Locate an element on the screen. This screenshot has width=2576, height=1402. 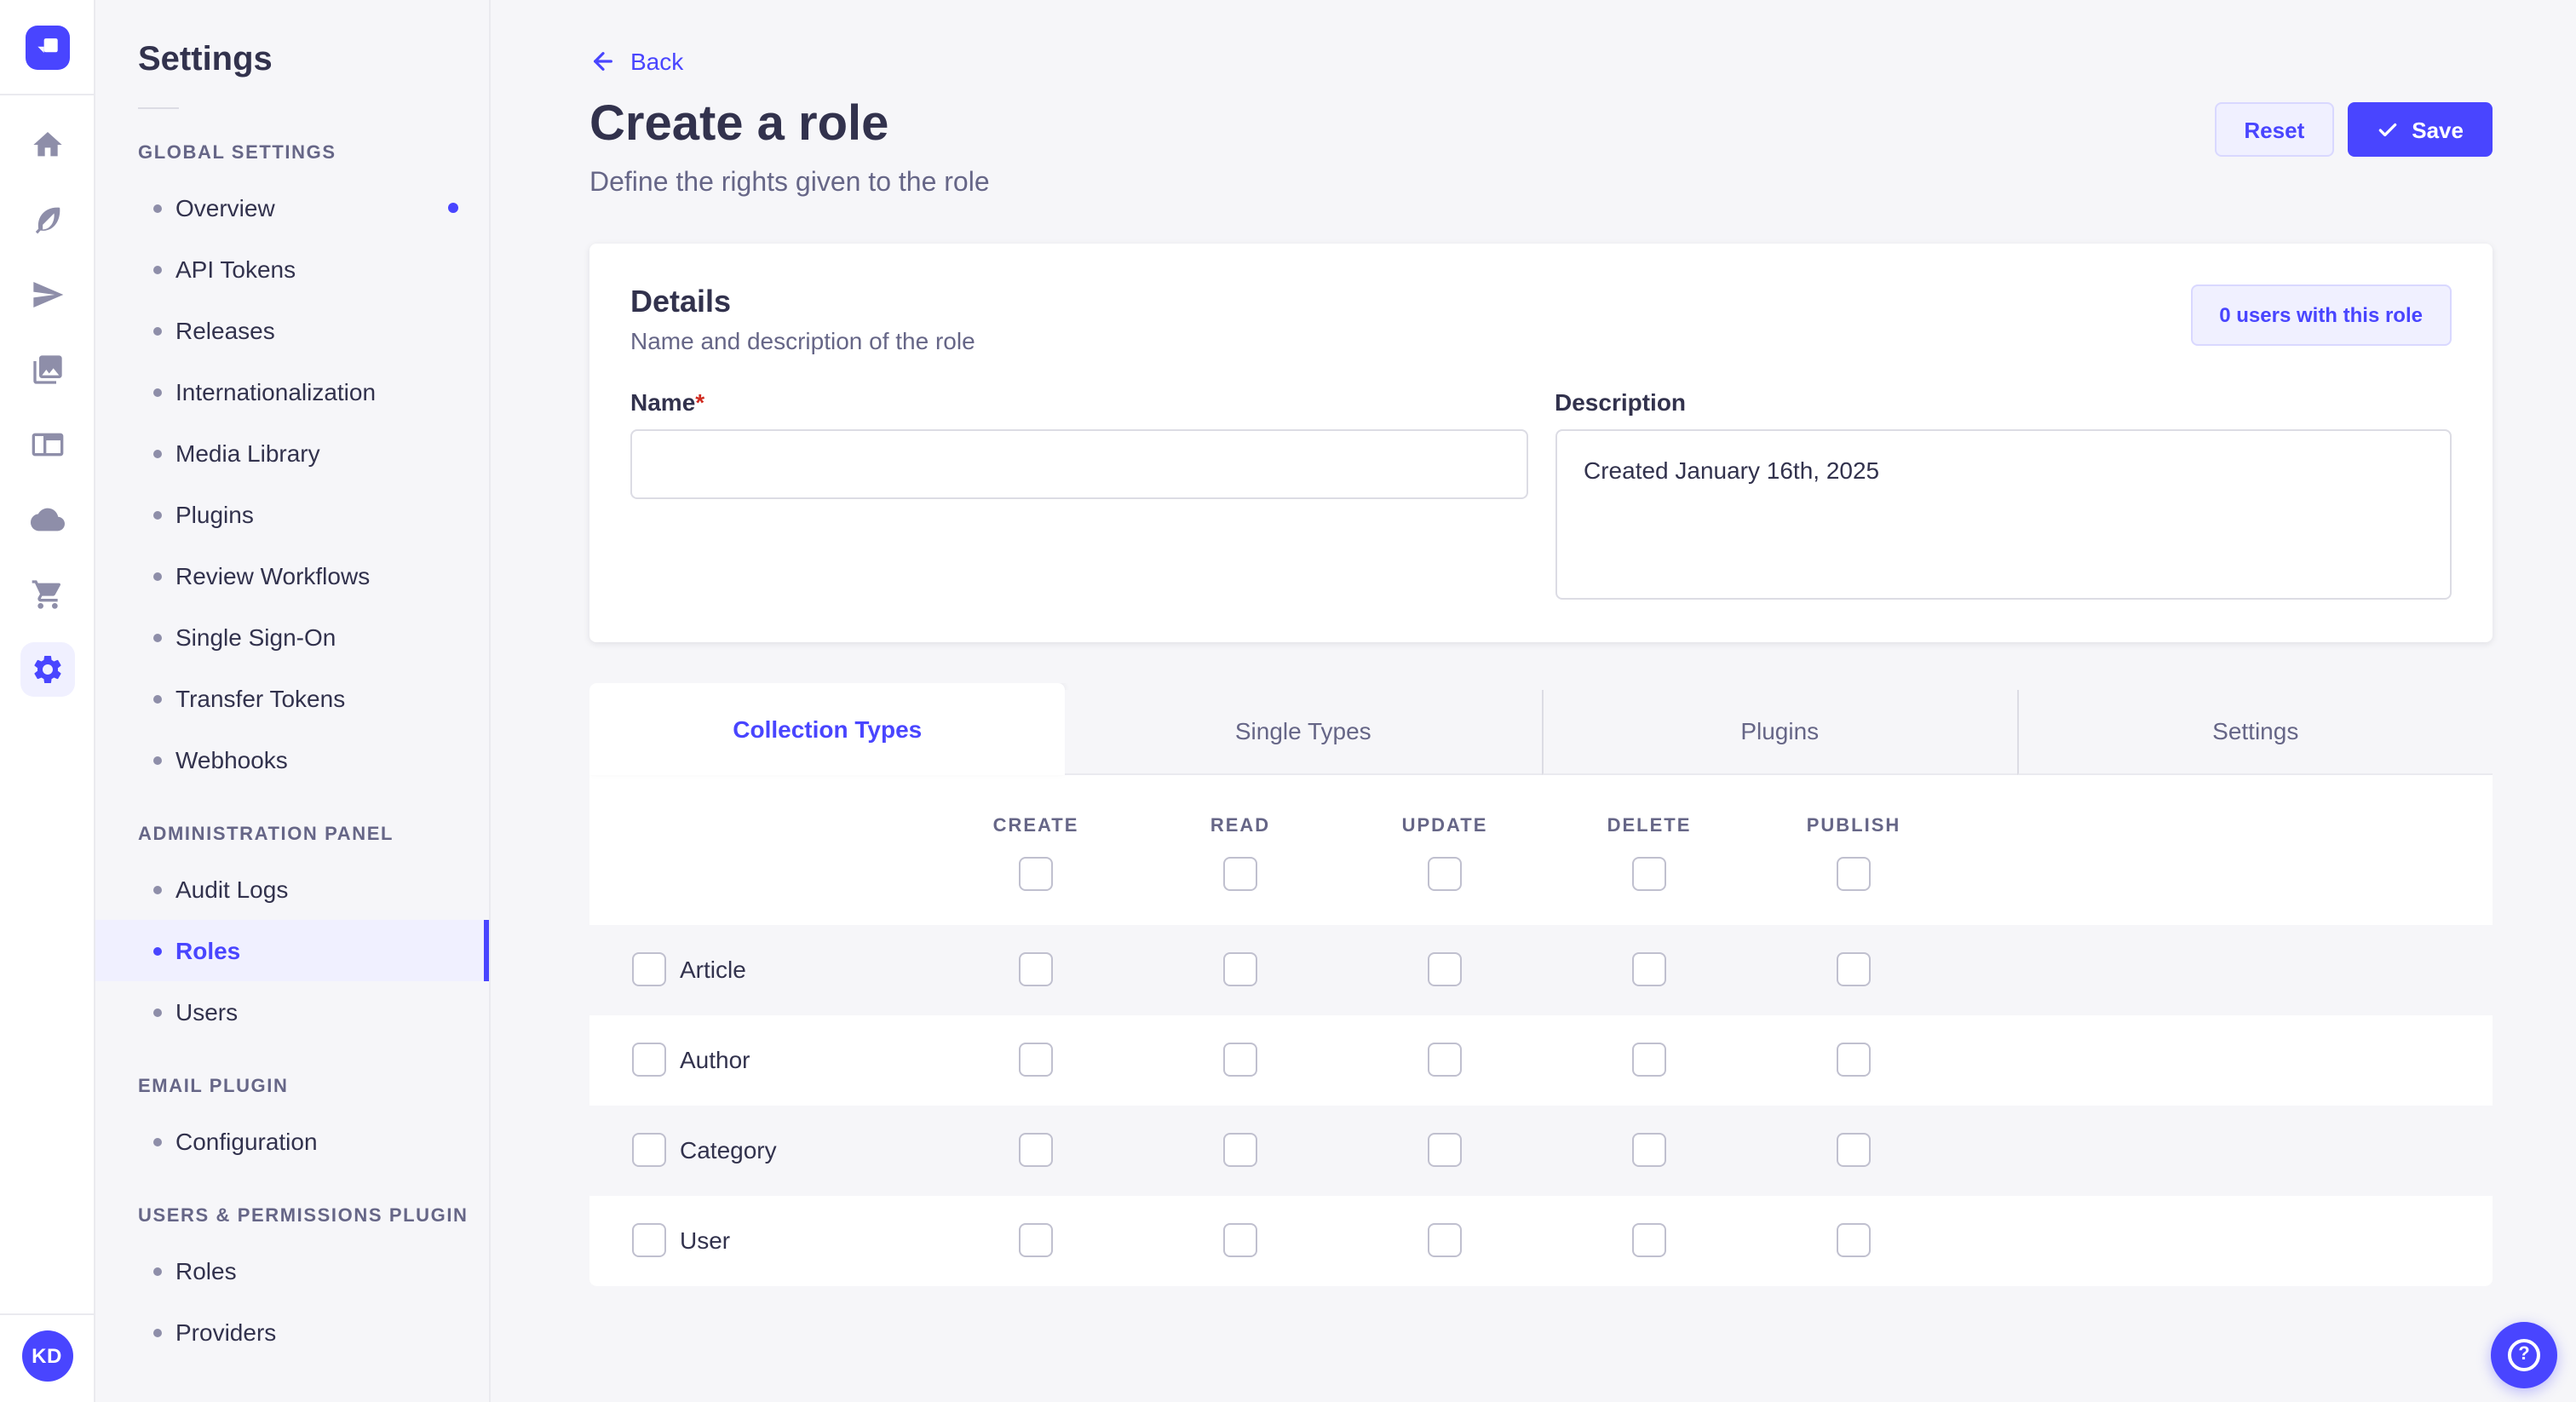
sidebar-item-configuration: Configuration is located at coordinates (292, 1141).